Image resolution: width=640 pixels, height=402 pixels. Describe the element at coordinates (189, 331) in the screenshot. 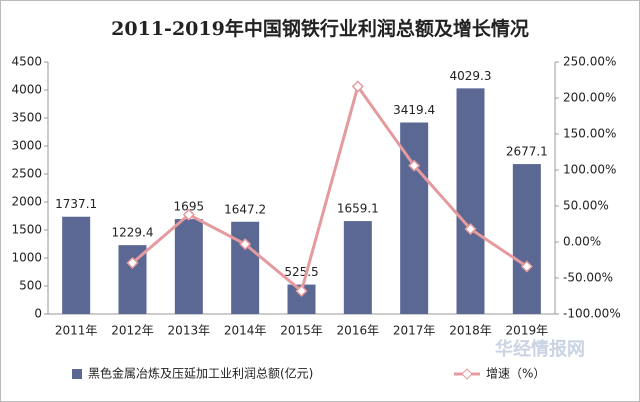

I see `x-tick-label: 2013年` at that location.